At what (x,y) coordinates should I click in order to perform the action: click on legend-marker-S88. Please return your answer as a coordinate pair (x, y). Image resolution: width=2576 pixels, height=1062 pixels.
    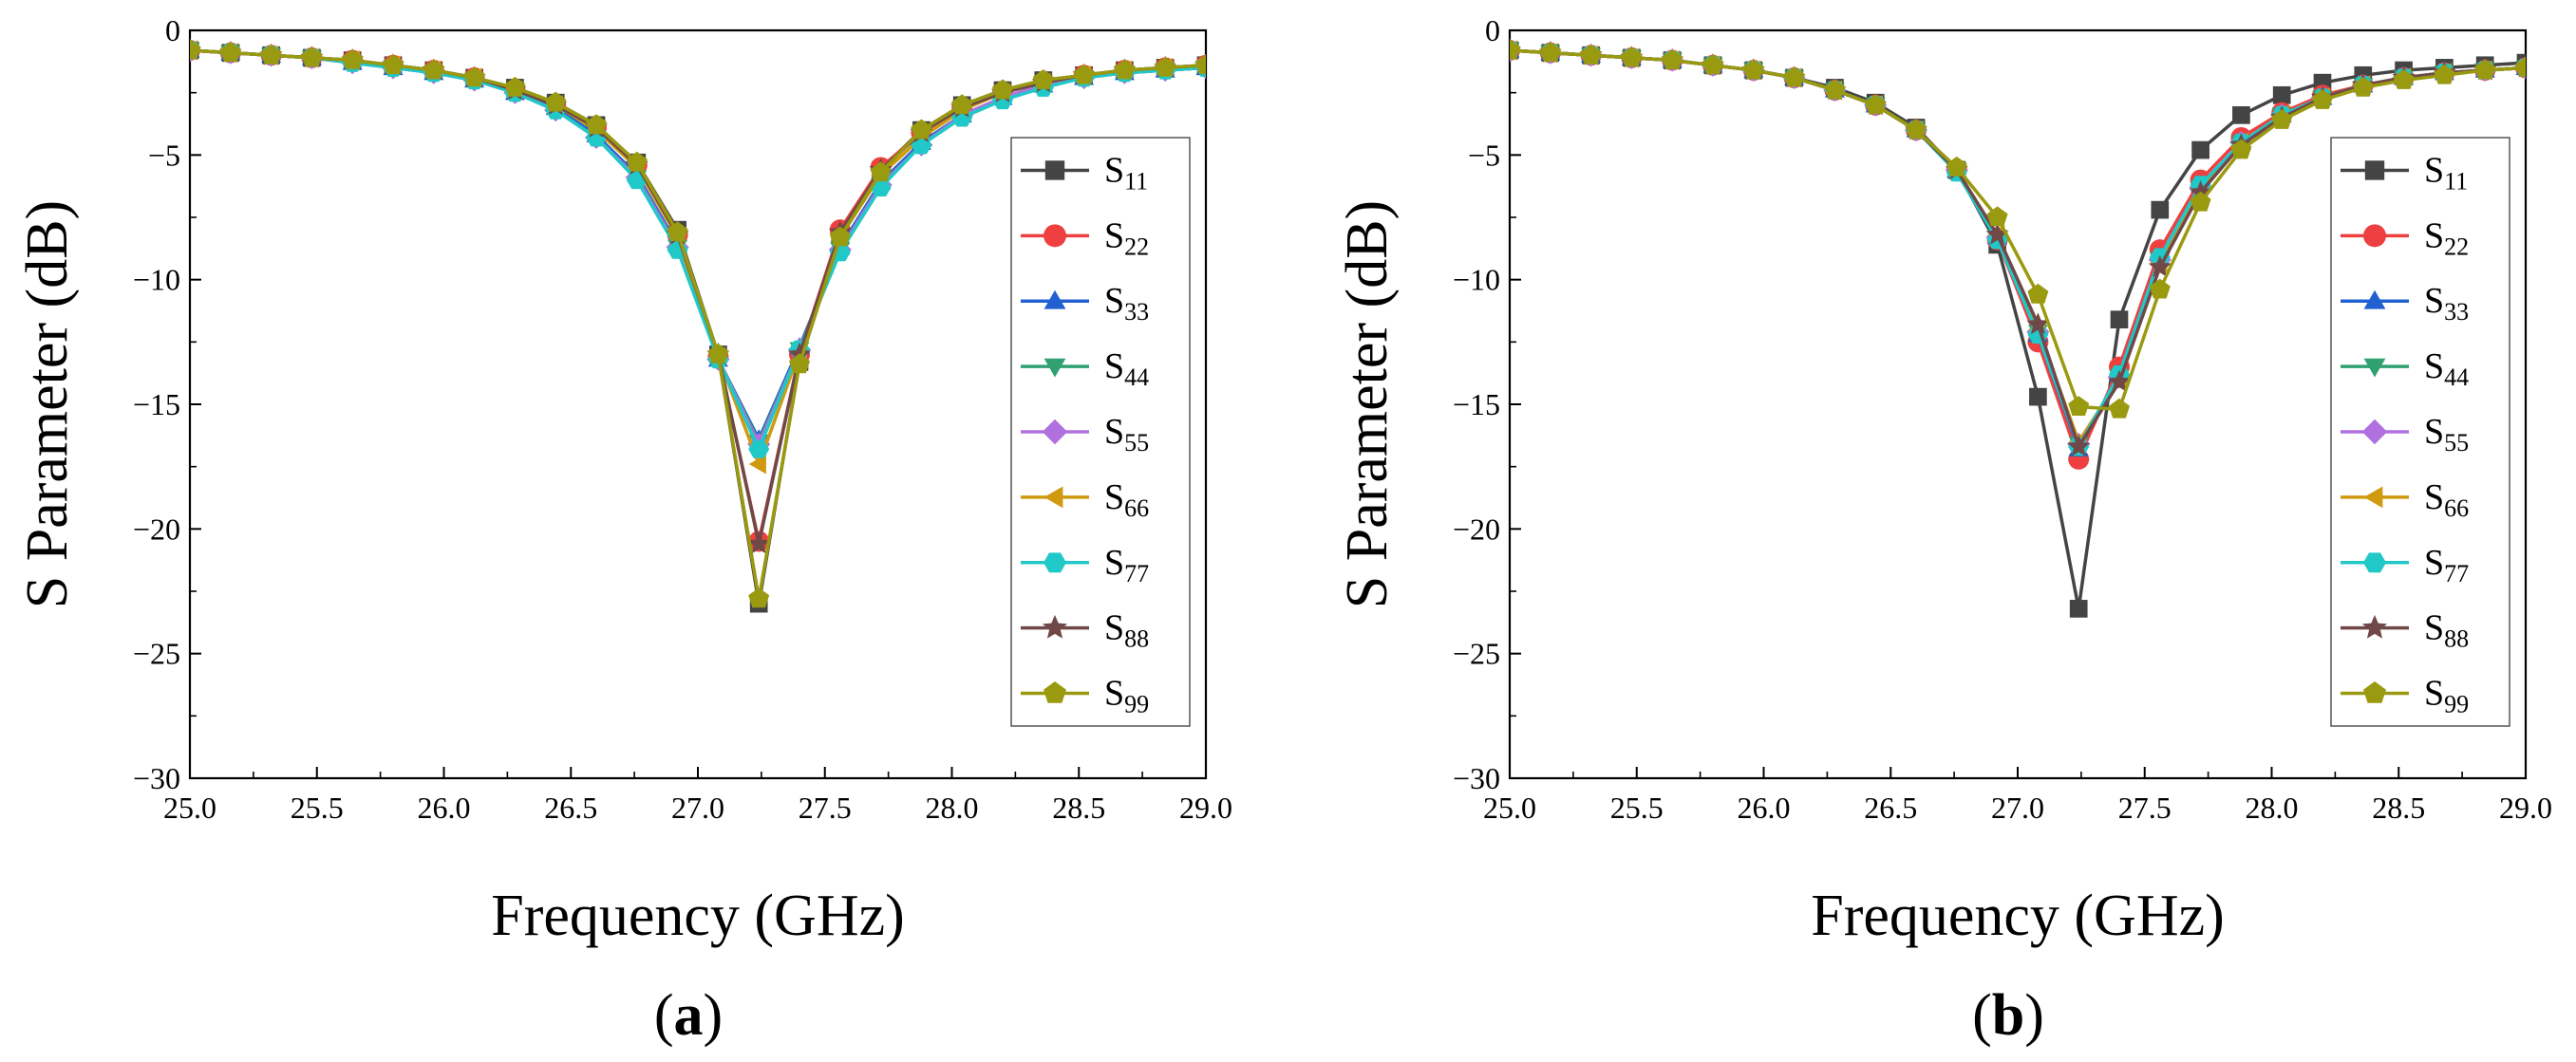
    Looking at the image, I should click on (2374, 626).